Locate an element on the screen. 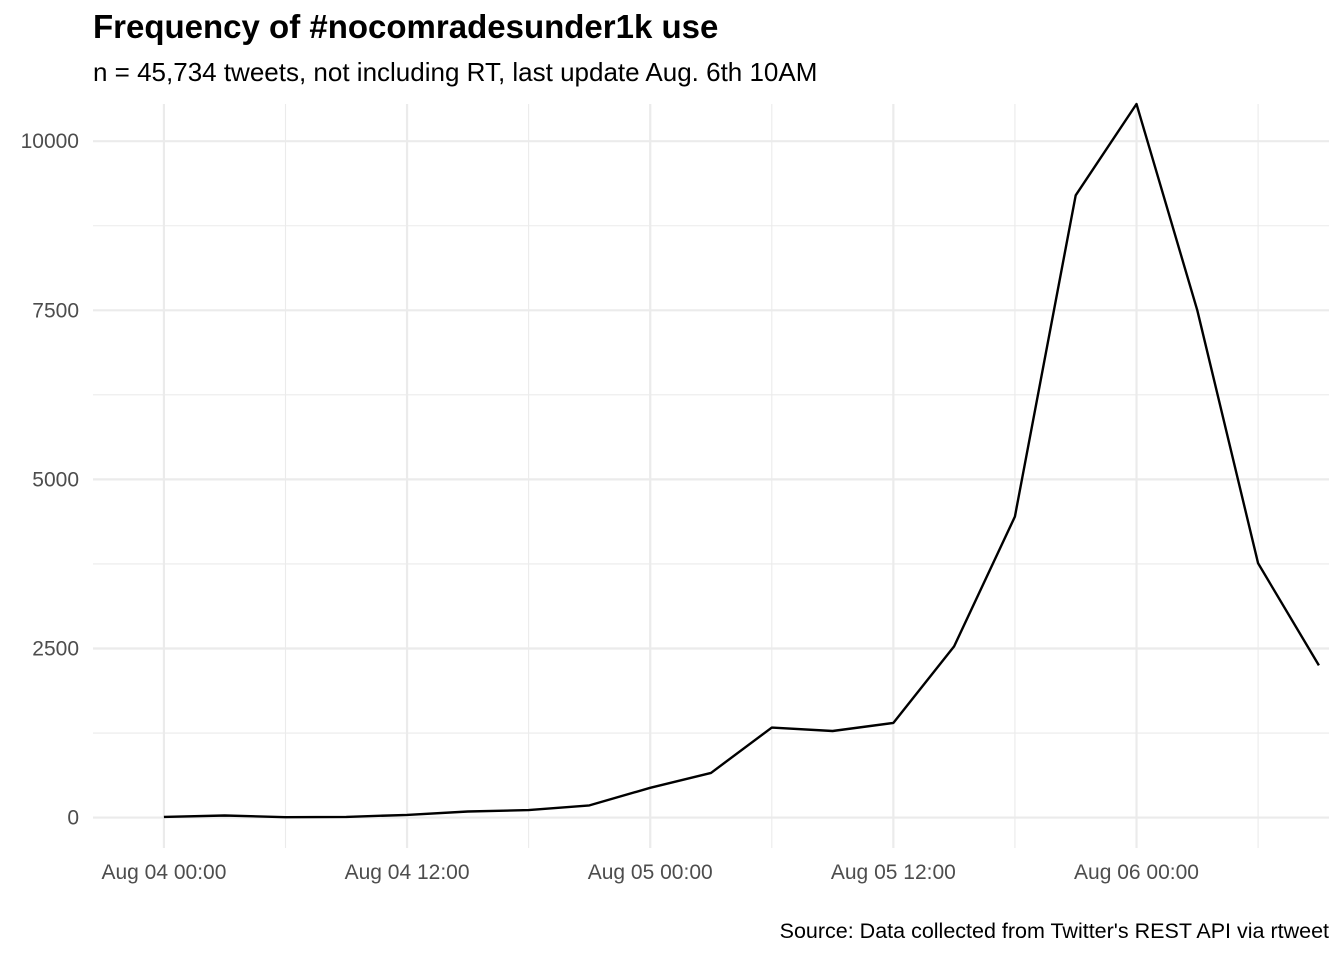  chart-title: Frequency of #nocomradesunder1k use is located at coordinates (406, 26).